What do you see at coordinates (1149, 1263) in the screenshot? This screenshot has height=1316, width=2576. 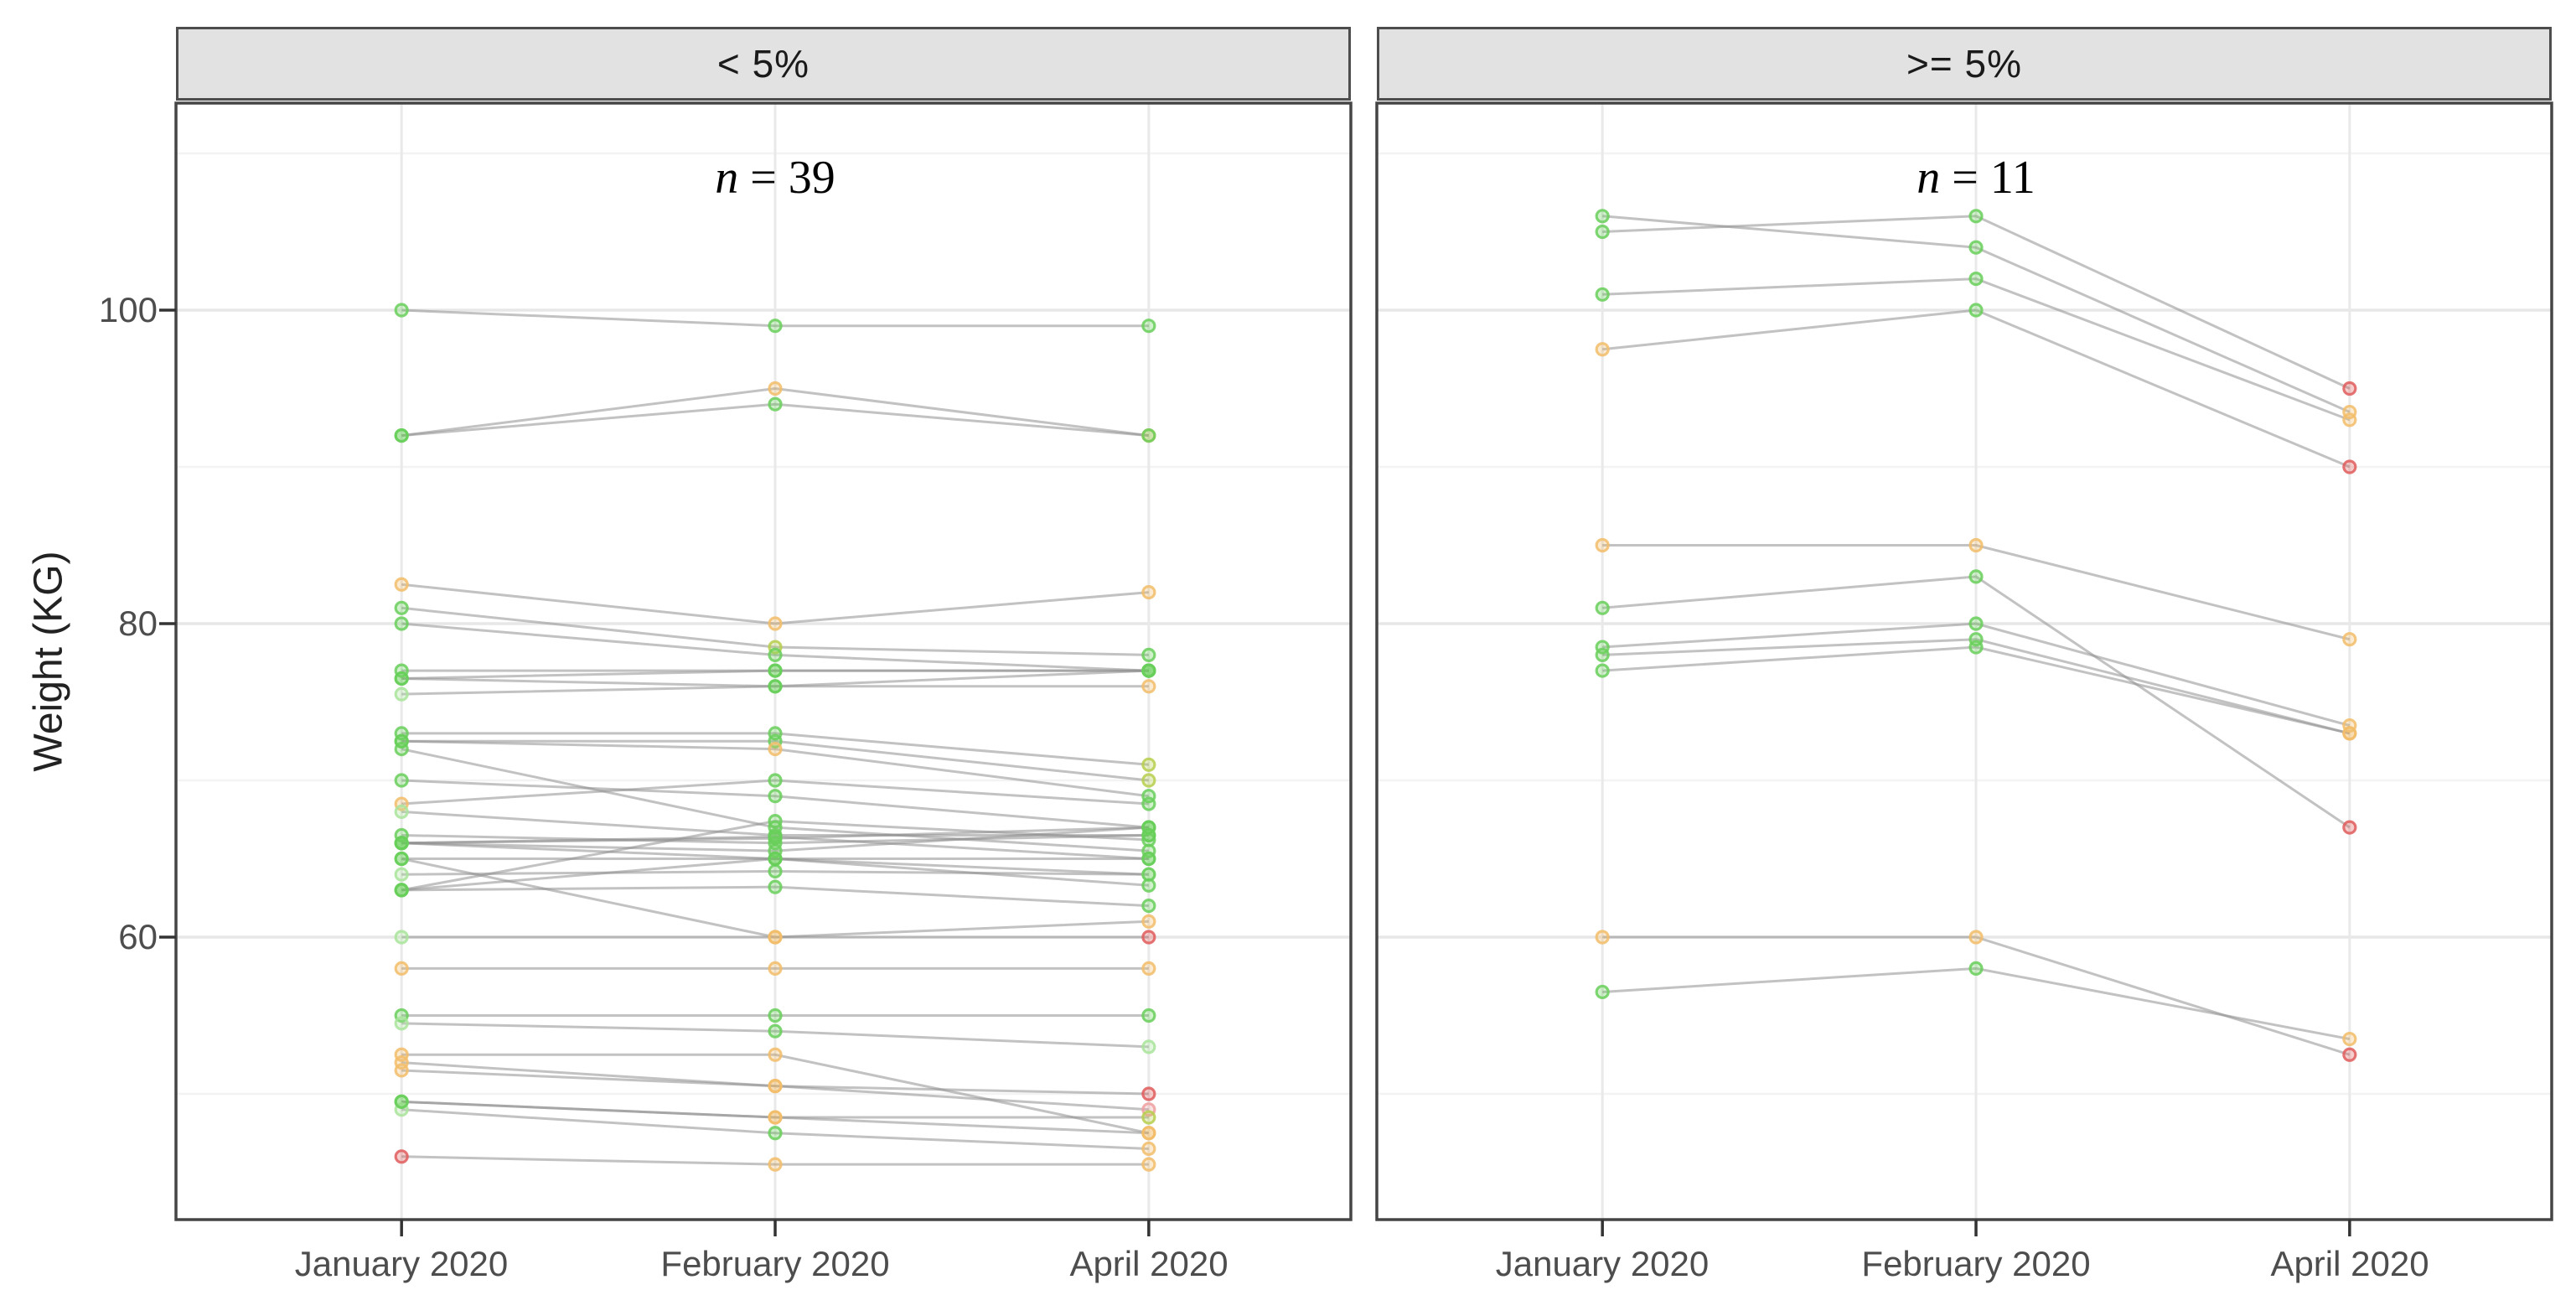 I see `x-tick-apr-left: April 2020` at bounding box center [1149, 1263].